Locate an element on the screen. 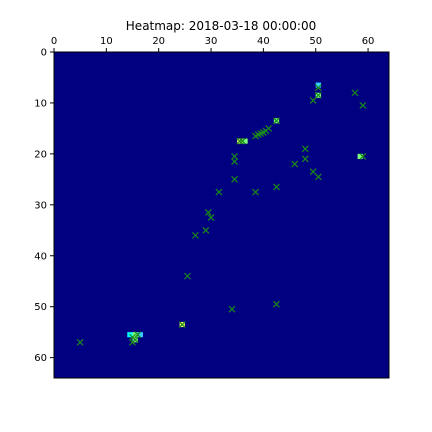 The width and height of the screenshot is (432, 432). x-tick-label: 20 is located at coordinates (158, 41).